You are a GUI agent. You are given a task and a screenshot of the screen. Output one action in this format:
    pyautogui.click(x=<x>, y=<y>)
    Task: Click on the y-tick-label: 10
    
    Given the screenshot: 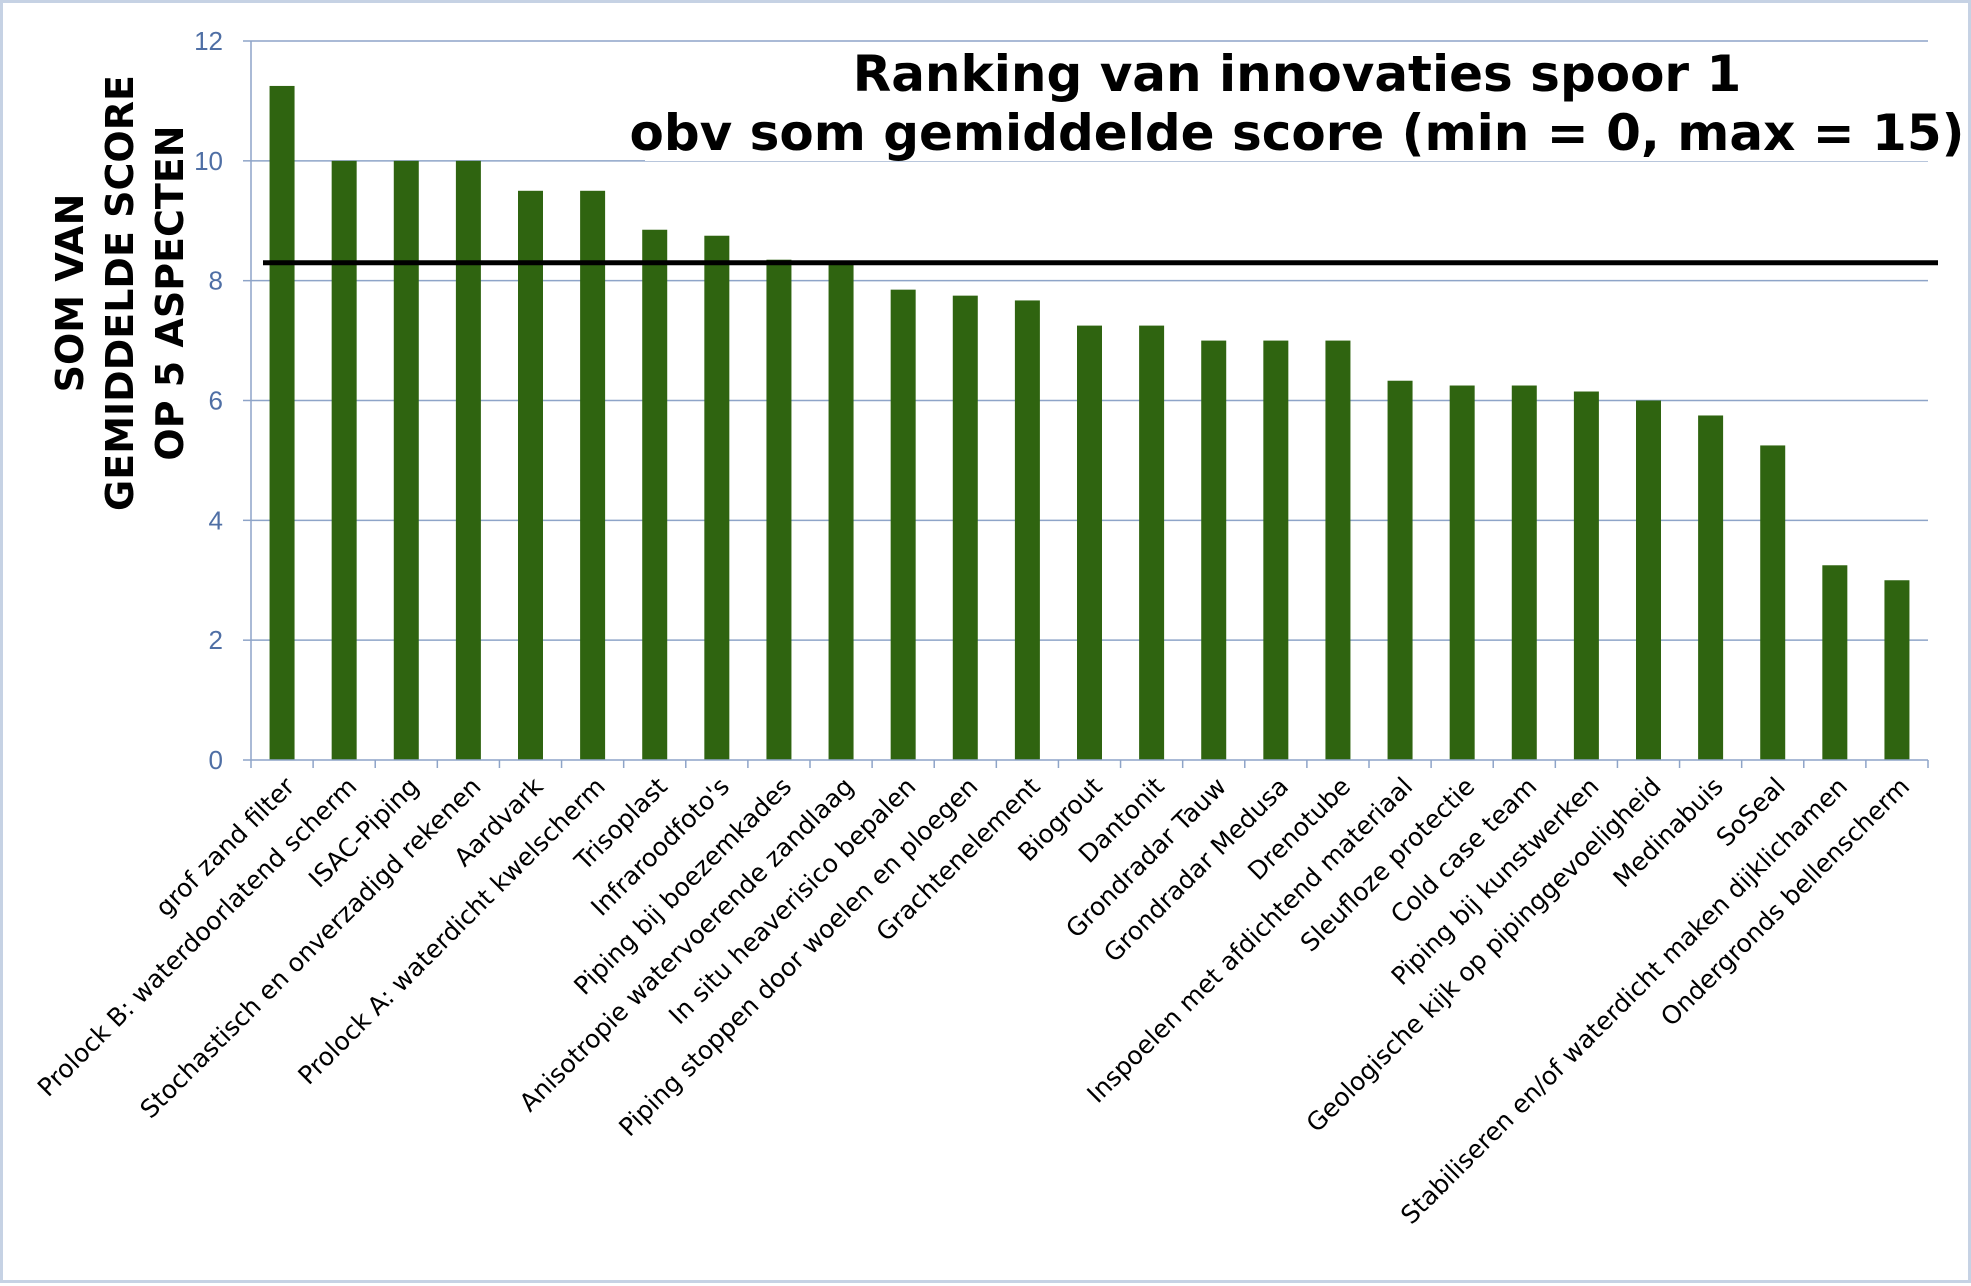 What is the action you would take?
    pyautogui.click(x=208, y=161)
    